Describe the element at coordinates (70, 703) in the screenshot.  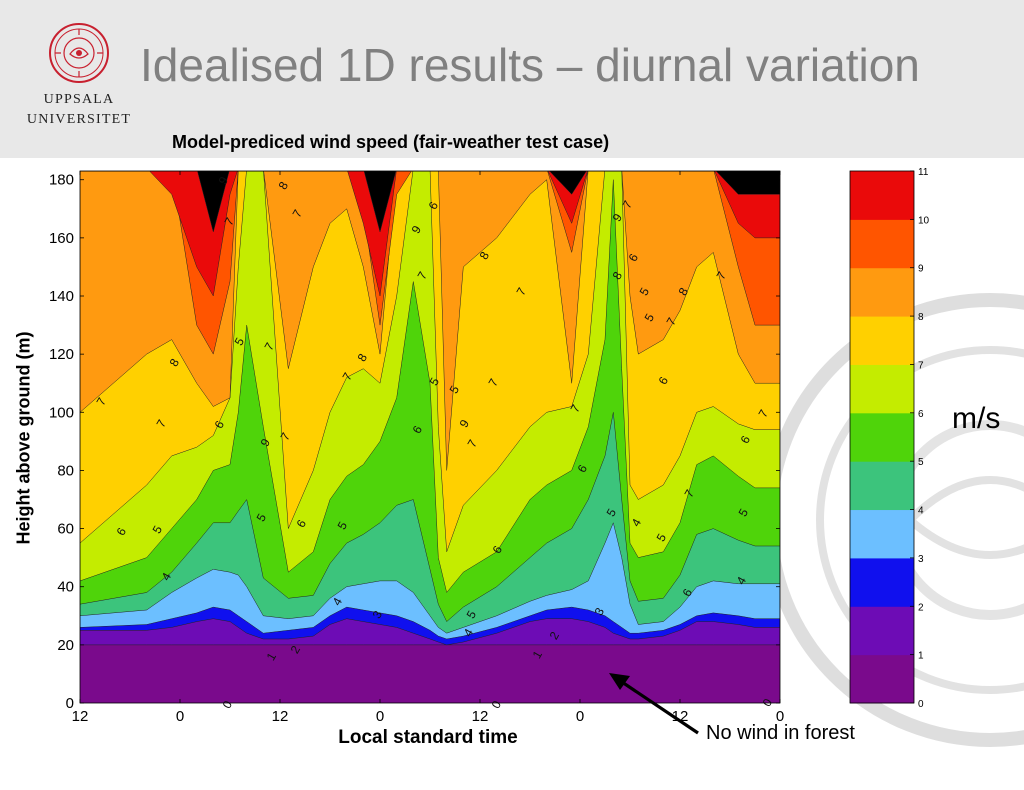
I see `y-tick-label: 0` at that location.